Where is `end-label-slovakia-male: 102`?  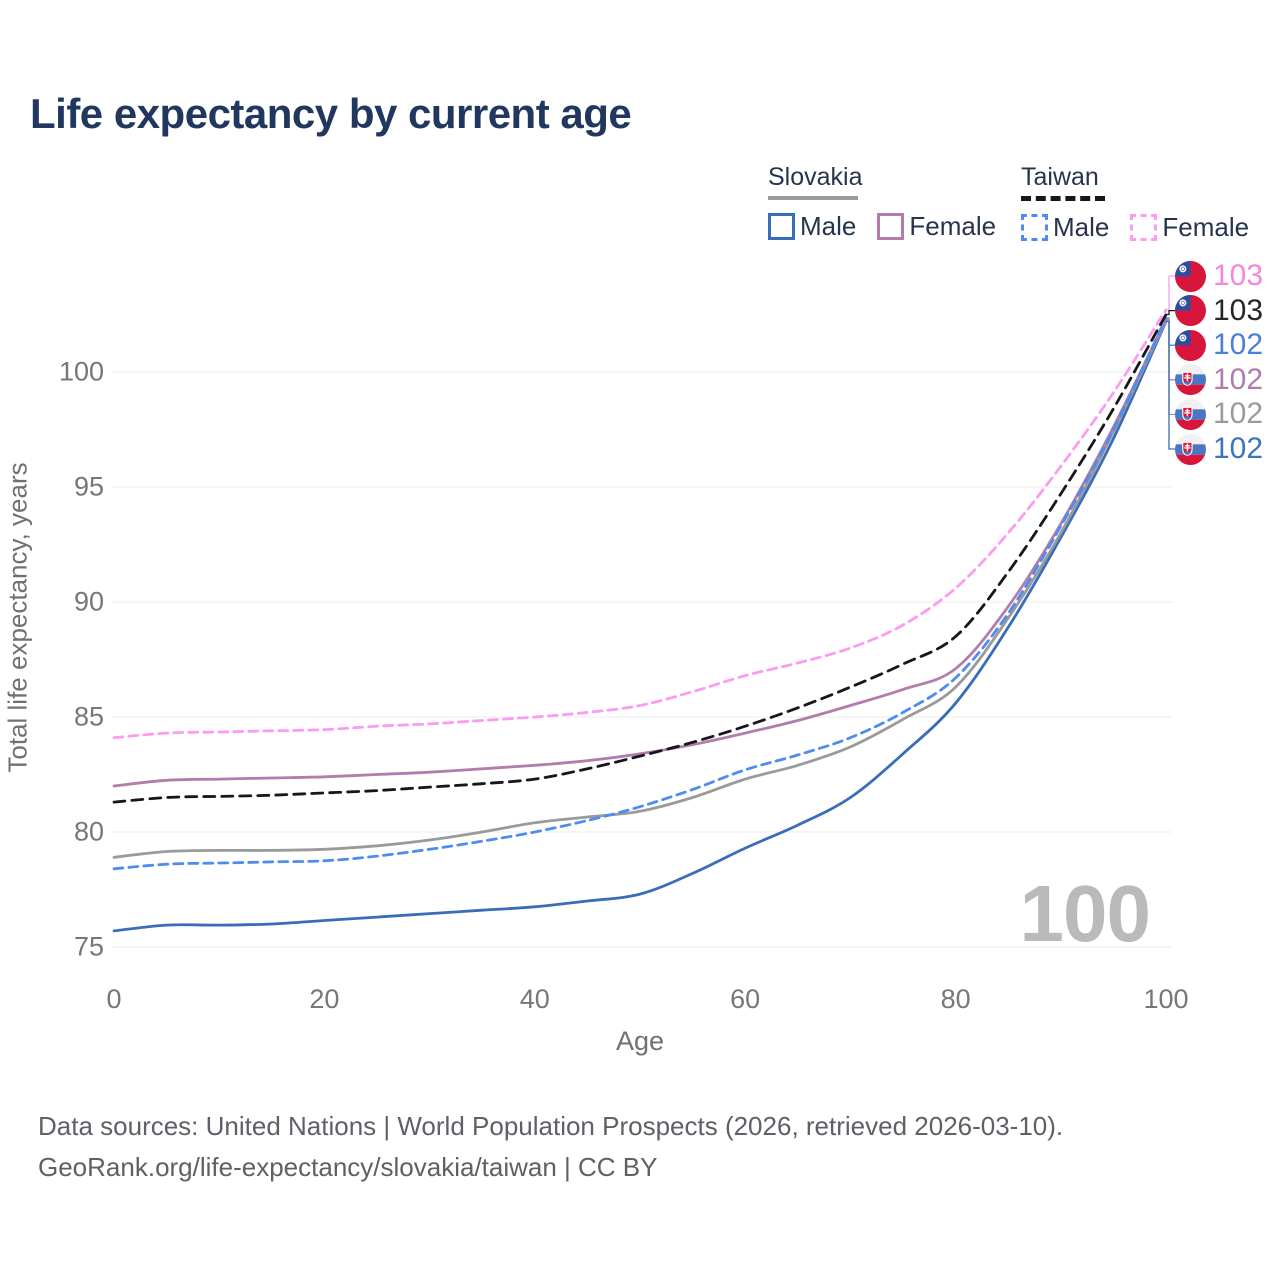
end-label-slovakia-male: 102 is located at coordinates (1219, 449).